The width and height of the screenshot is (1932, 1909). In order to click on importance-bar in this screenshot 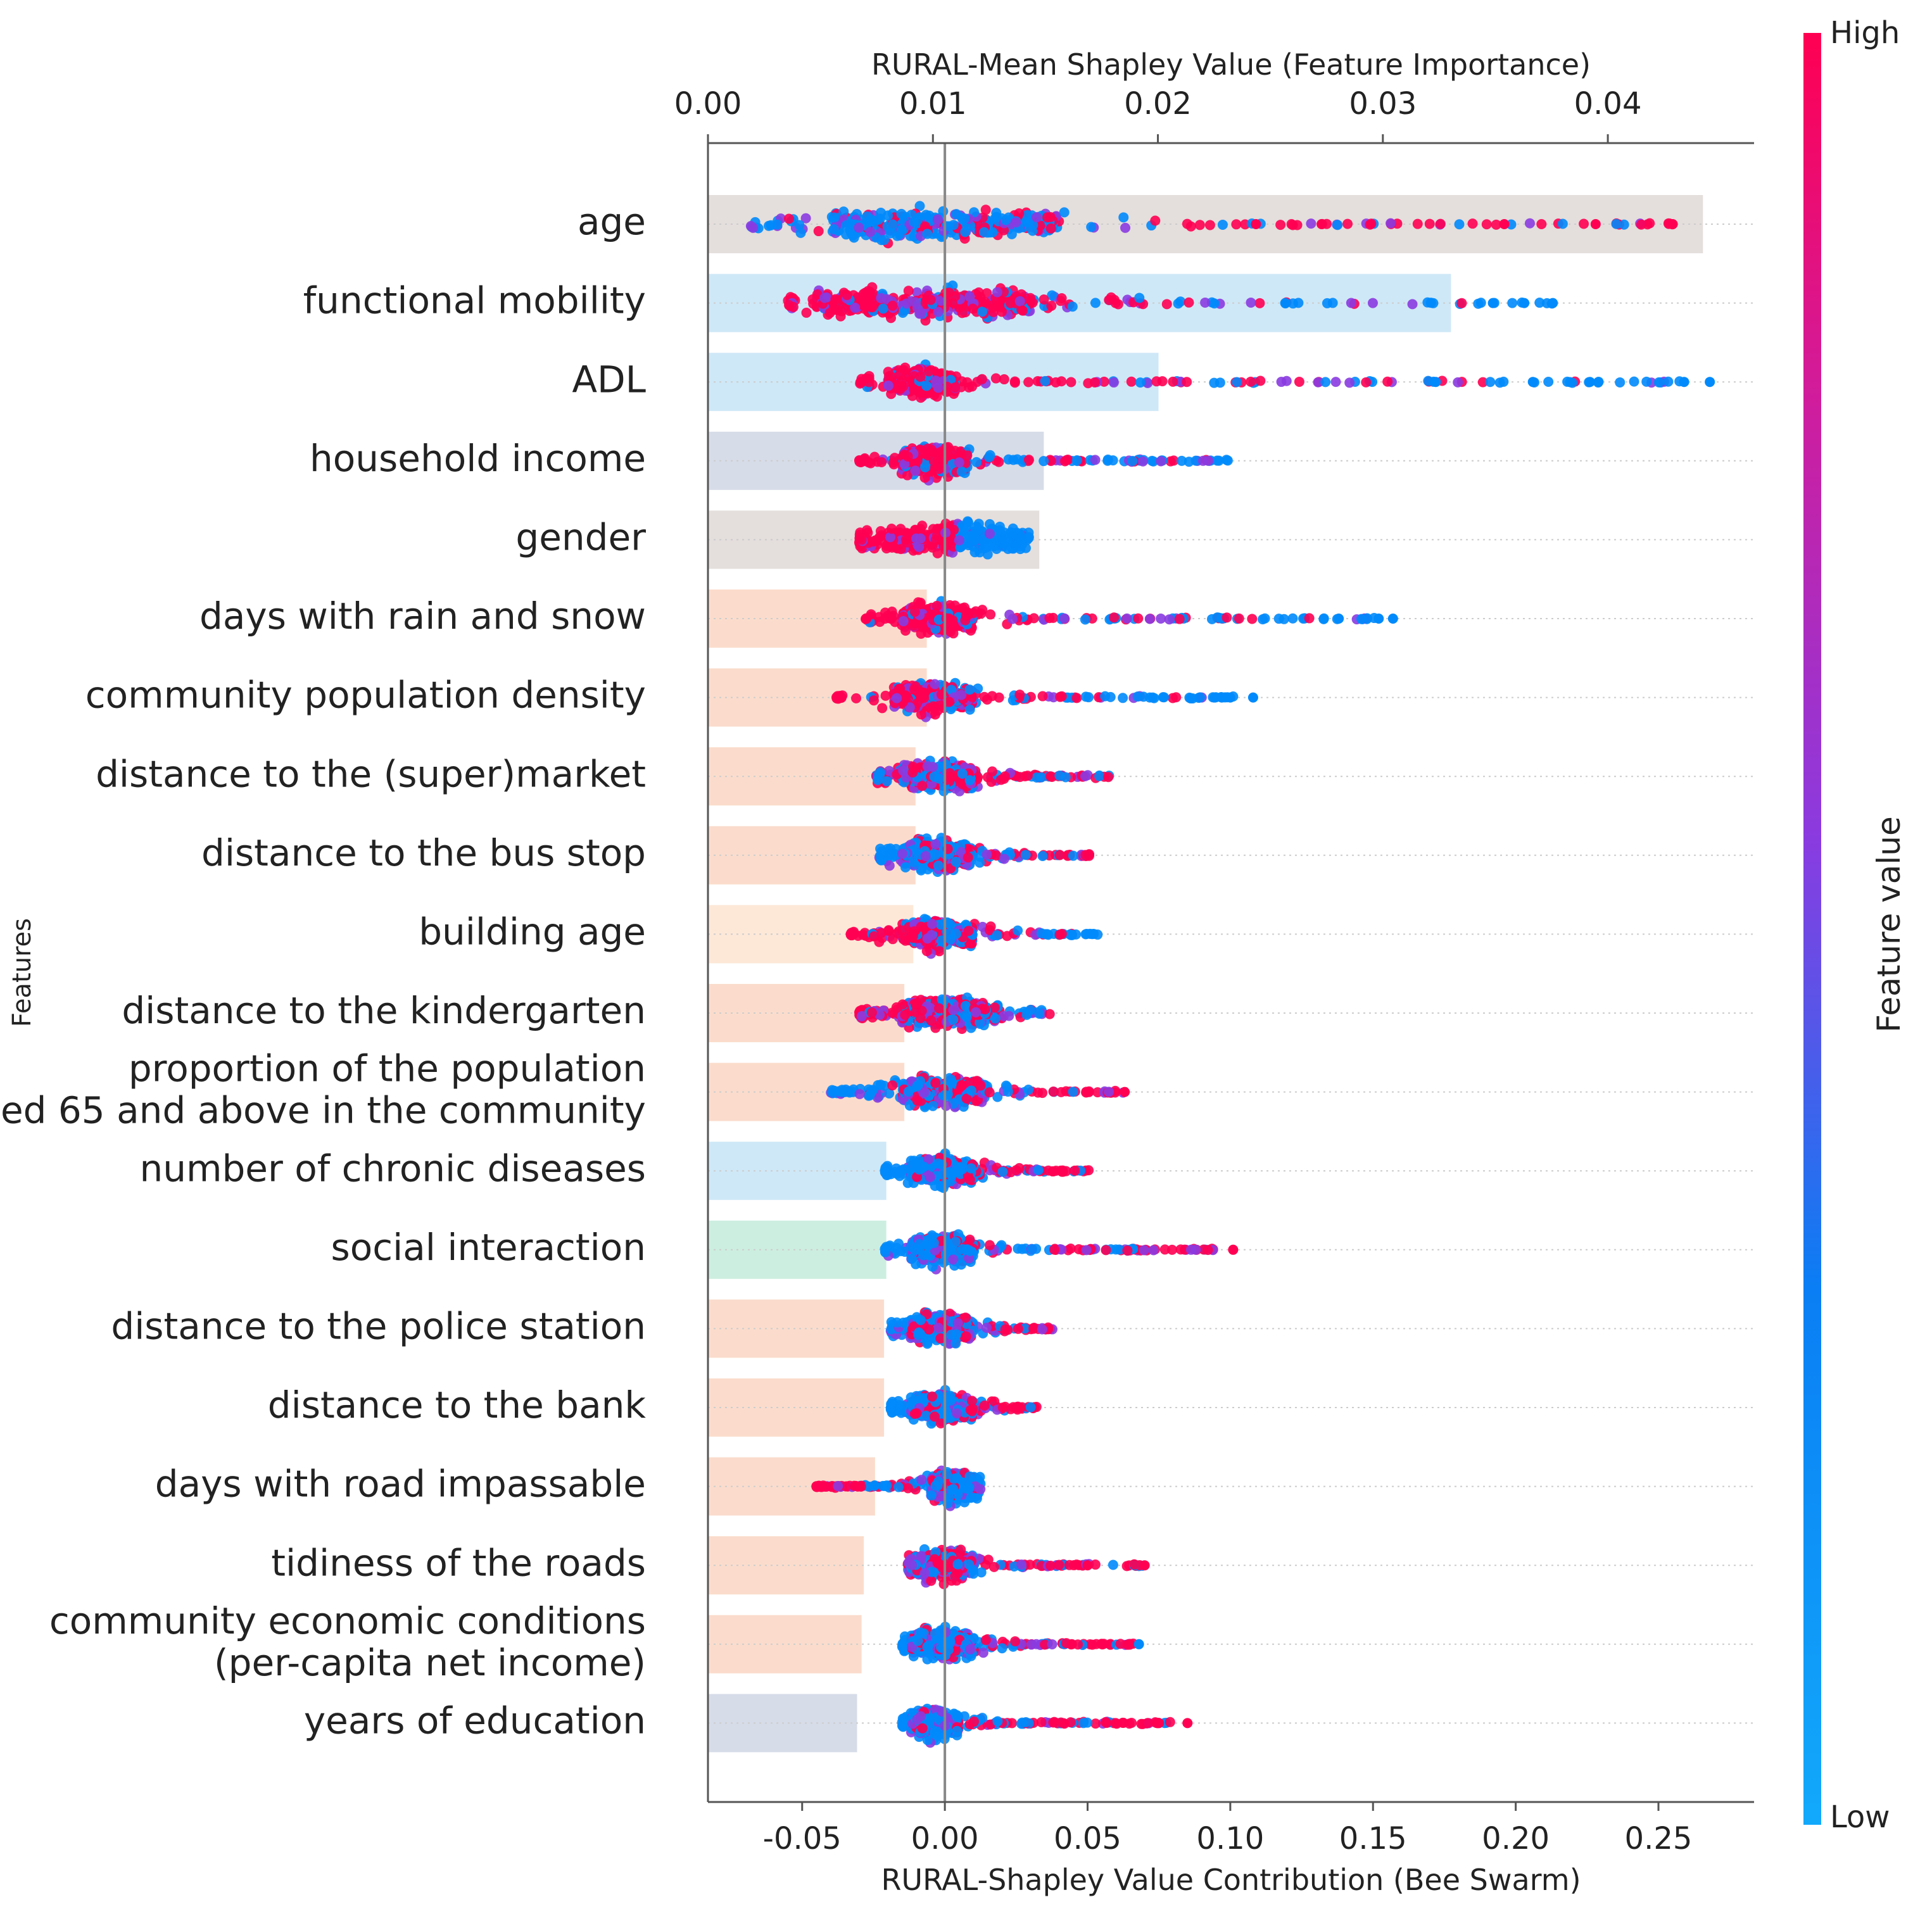, I will do `click(797, 1170)`.